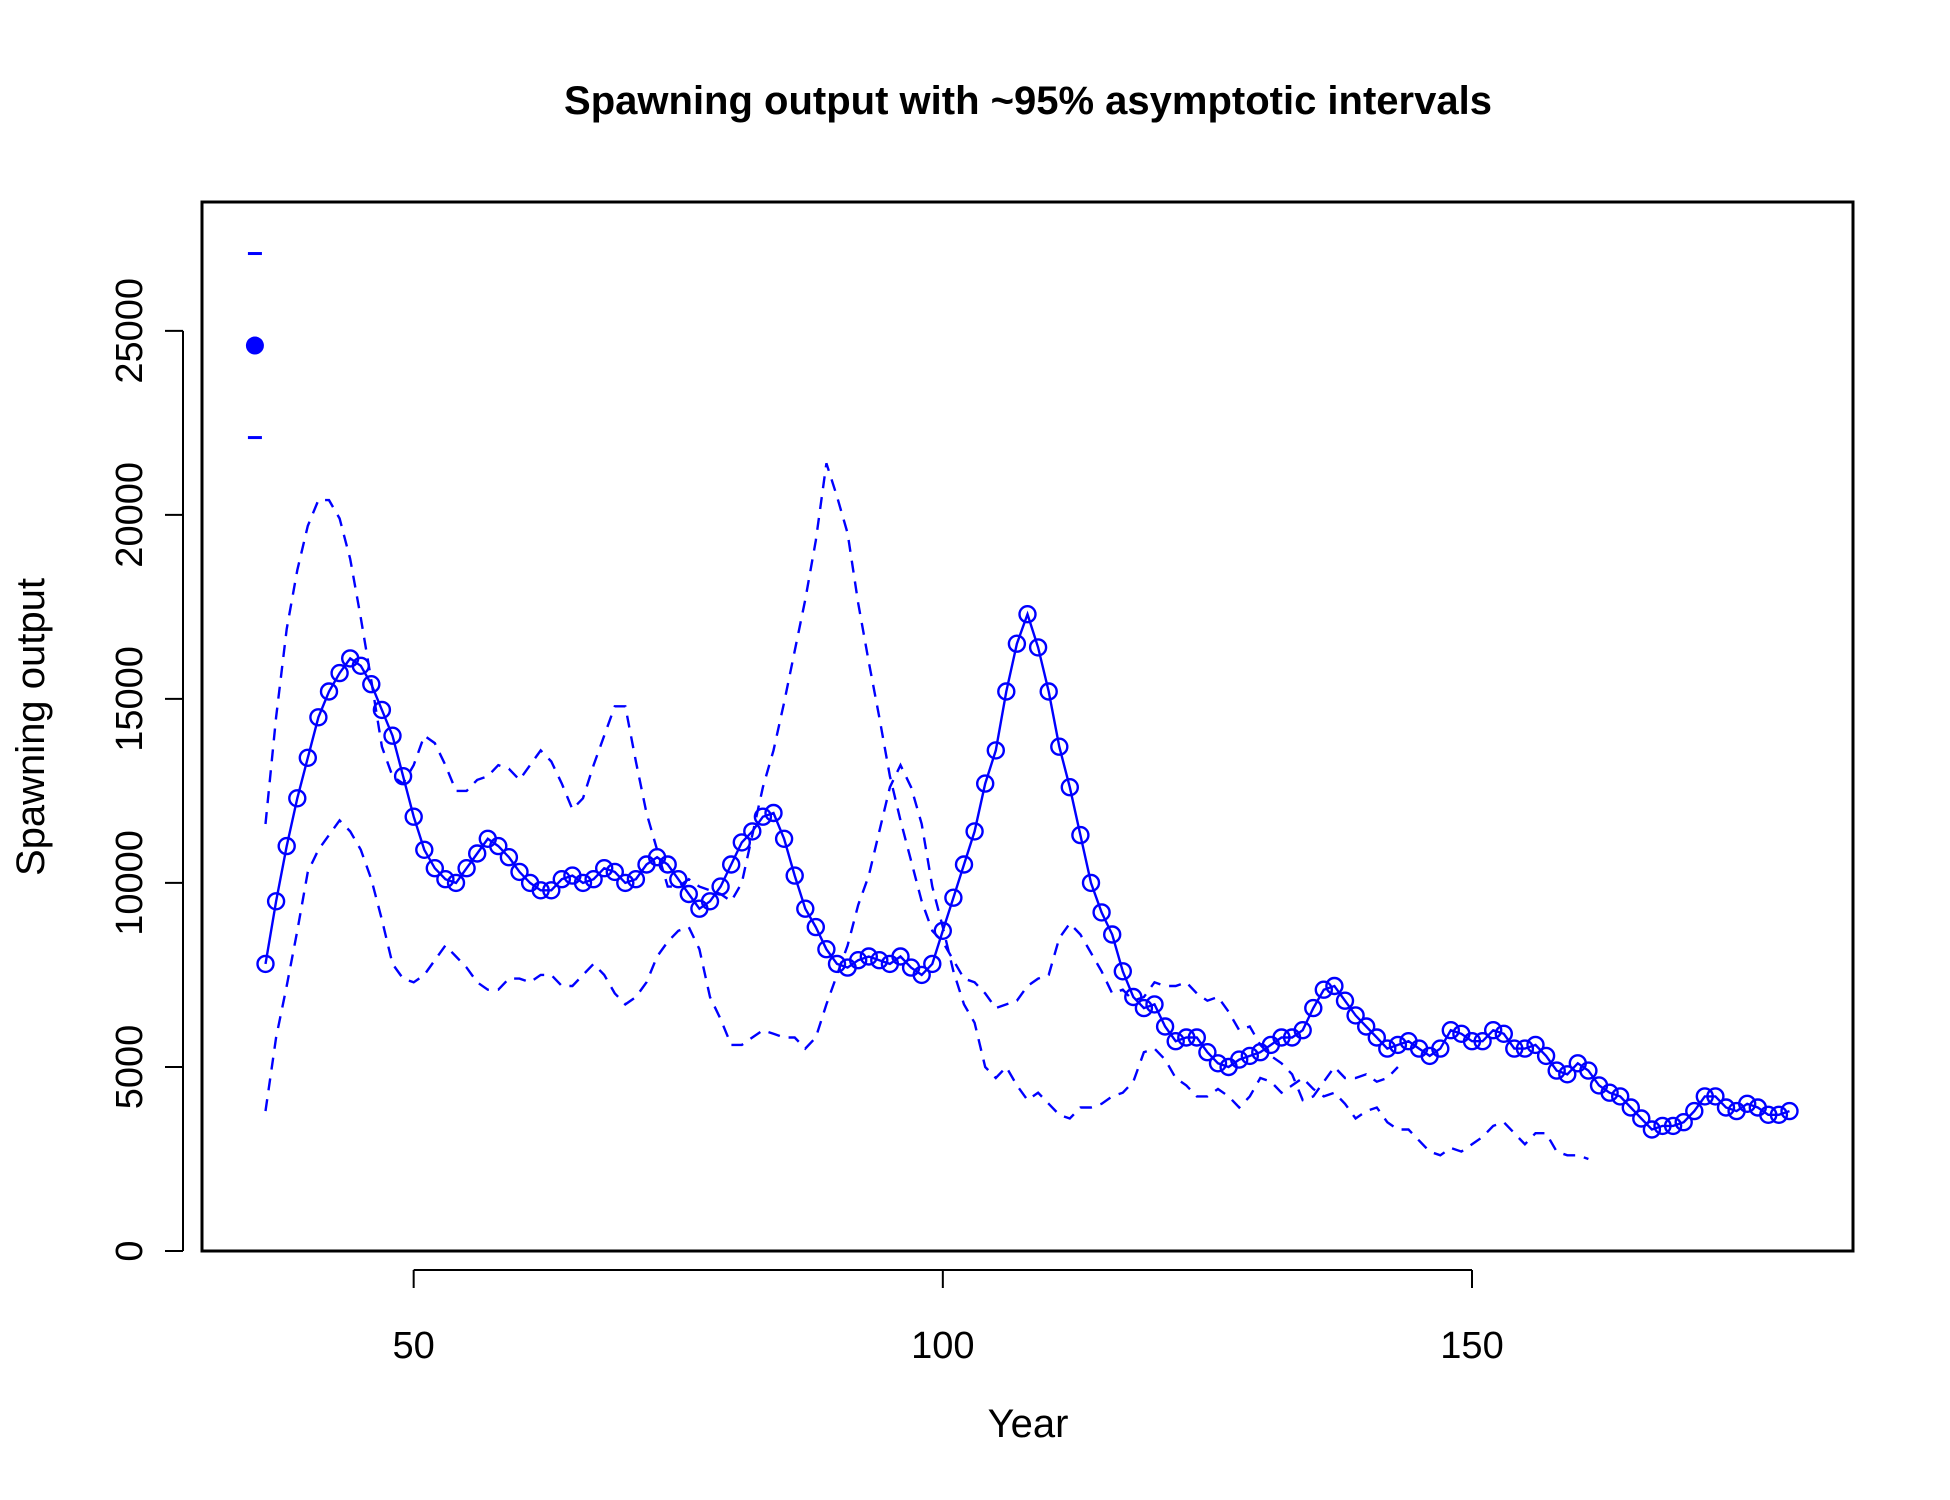  What do you see at coordinates (942, 1346) in the screenshot?
I see `x-tick-label: 100` at bounding box center [942, 1346].